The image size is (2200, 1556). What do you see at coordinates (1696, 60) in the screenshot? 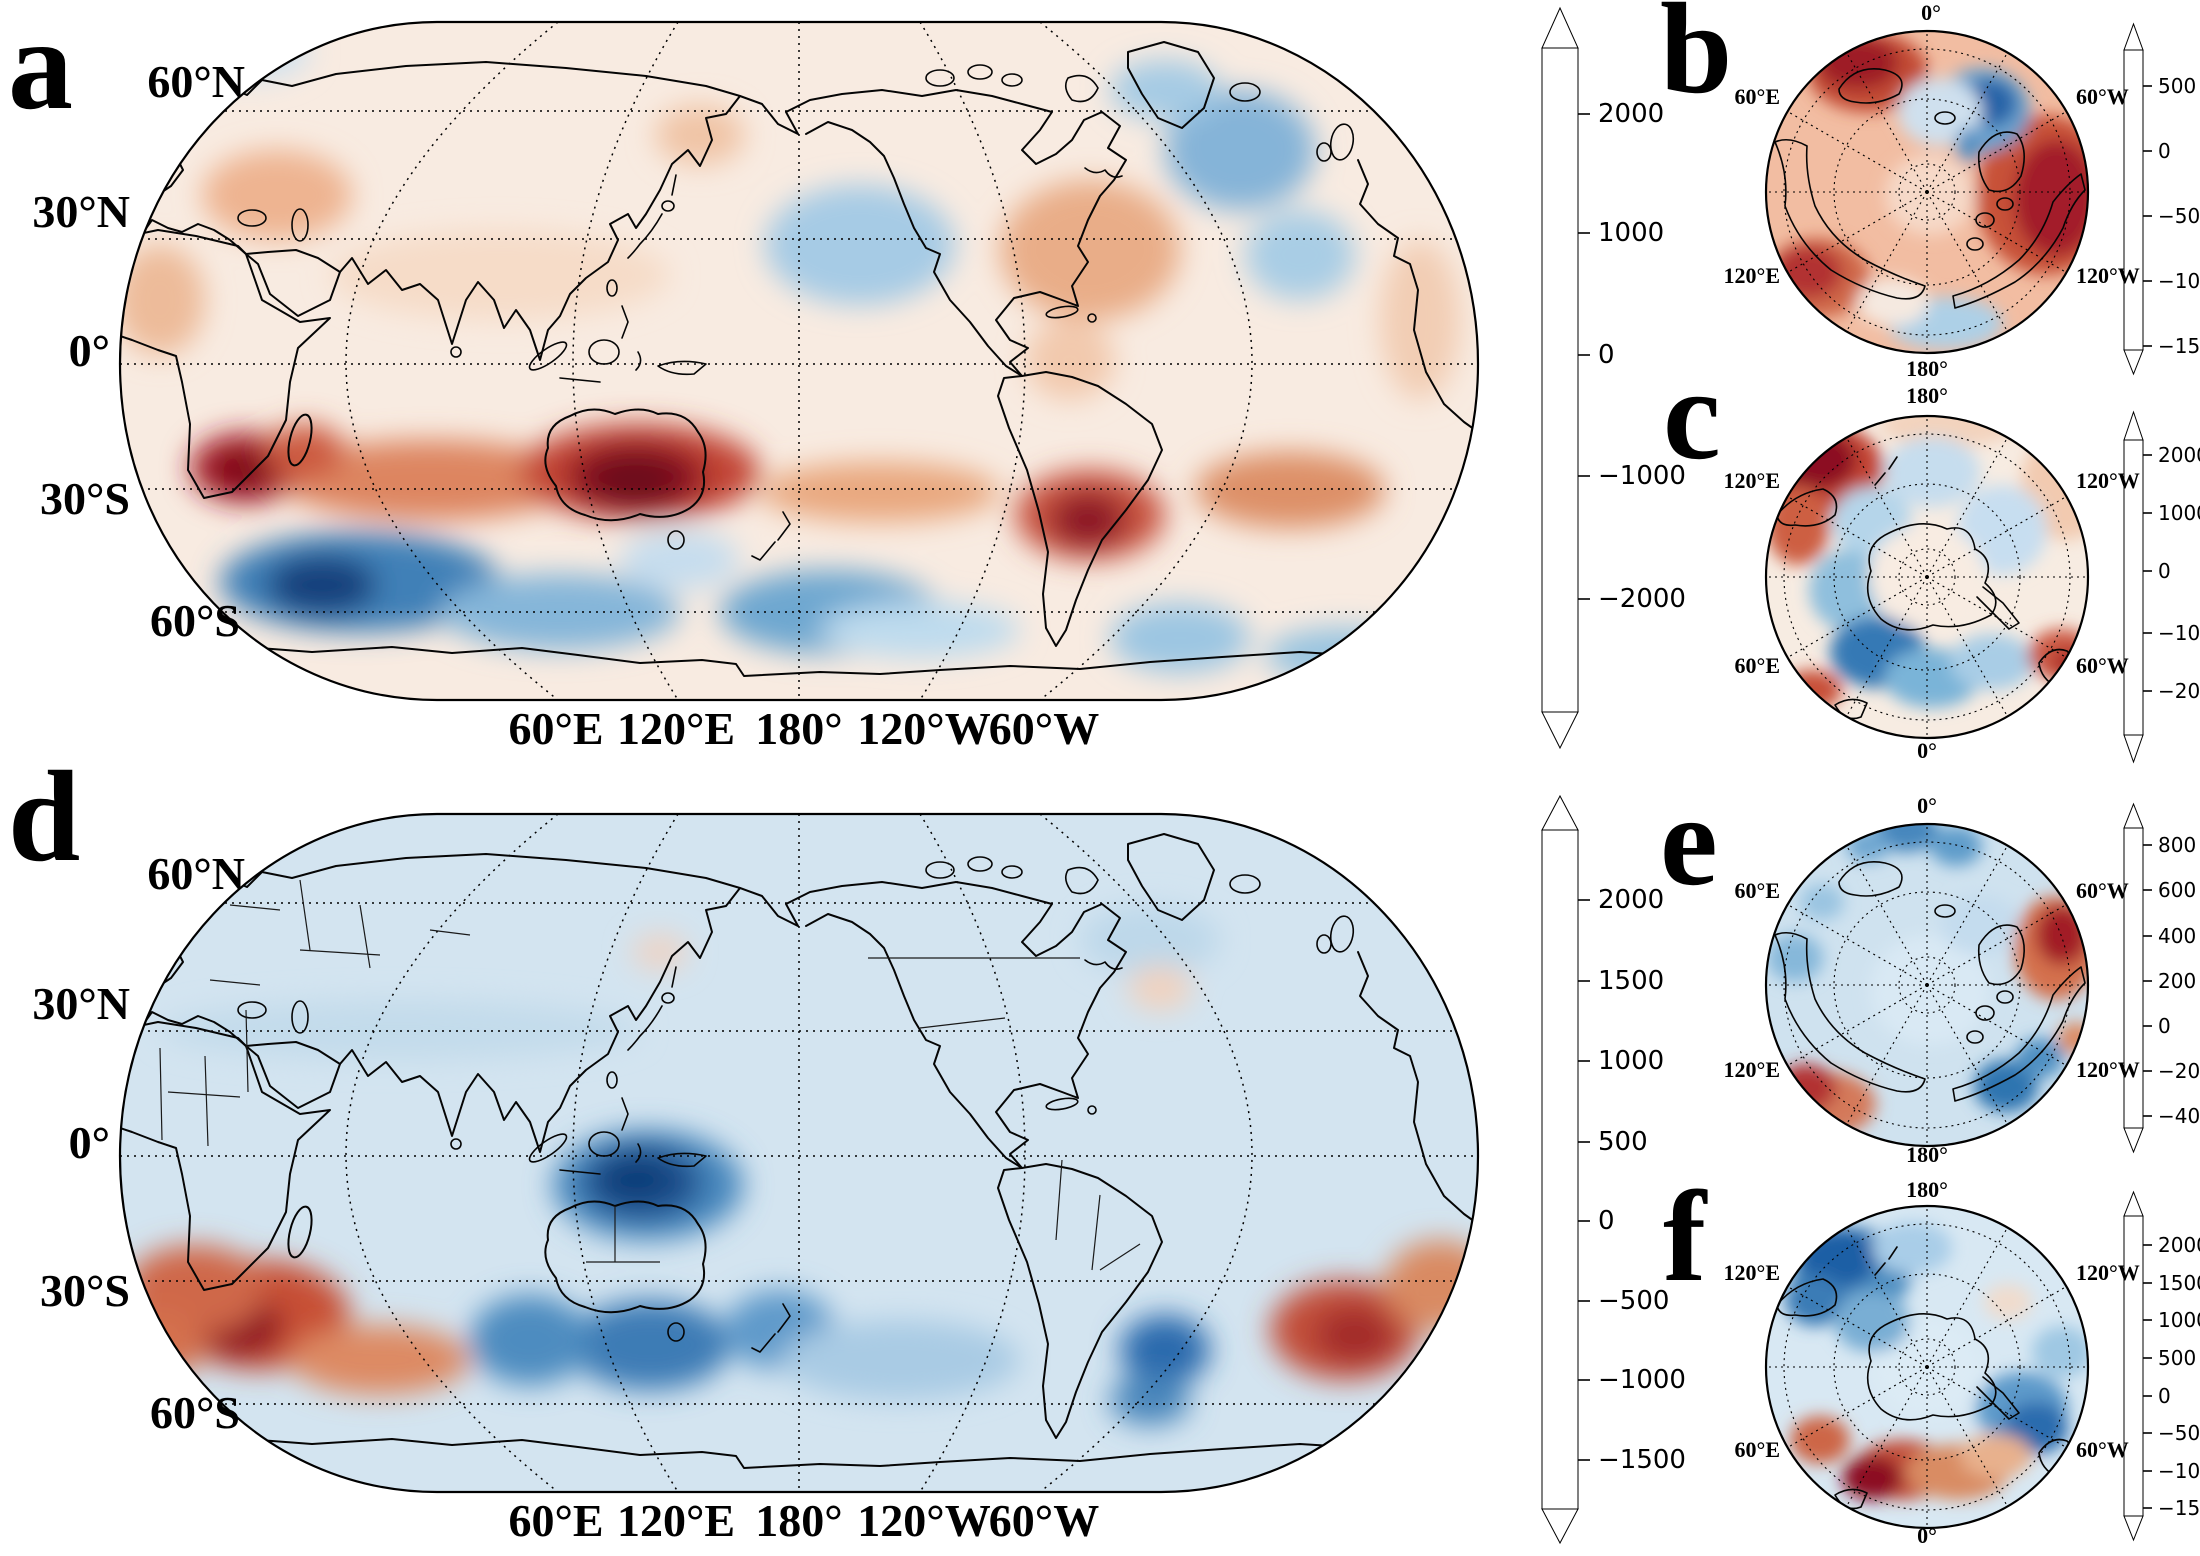
I see `panel-label-b: b` at bounding box center [1696, 60].